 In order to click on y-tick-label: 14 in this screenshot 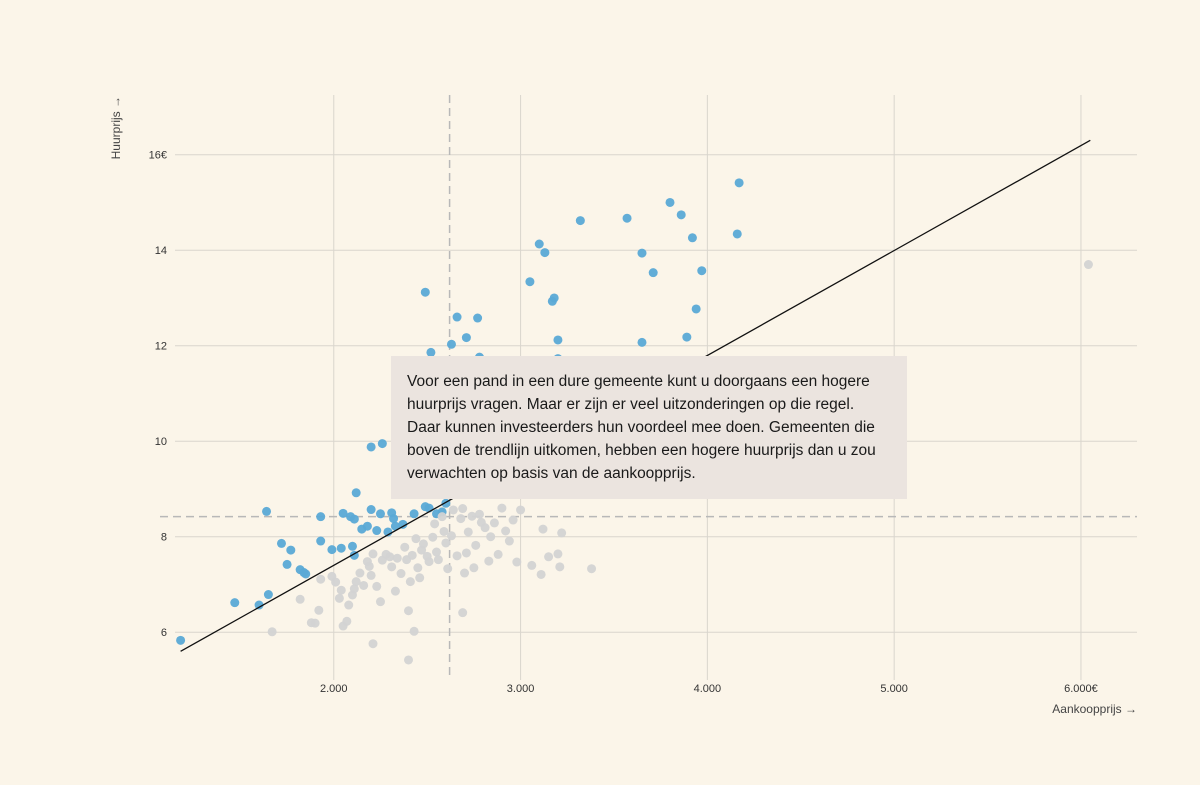, I will do `click(161, 251)`.